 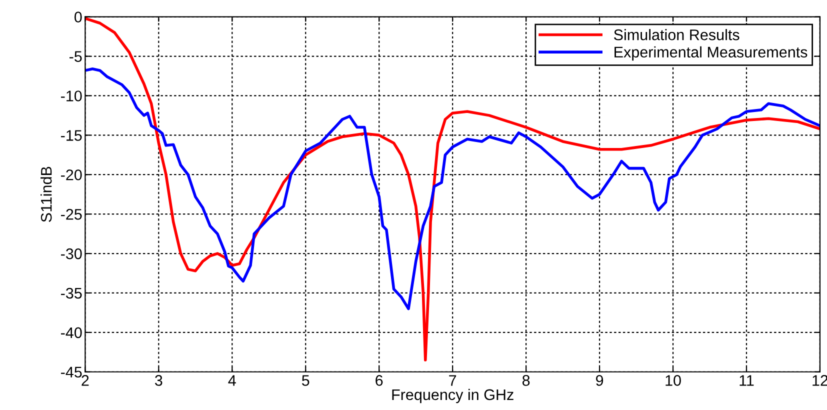 What do you see at coordinates (673, 380) in the screenshot?
I see `x-tick-label: 10` at bounding box center [673, 380].